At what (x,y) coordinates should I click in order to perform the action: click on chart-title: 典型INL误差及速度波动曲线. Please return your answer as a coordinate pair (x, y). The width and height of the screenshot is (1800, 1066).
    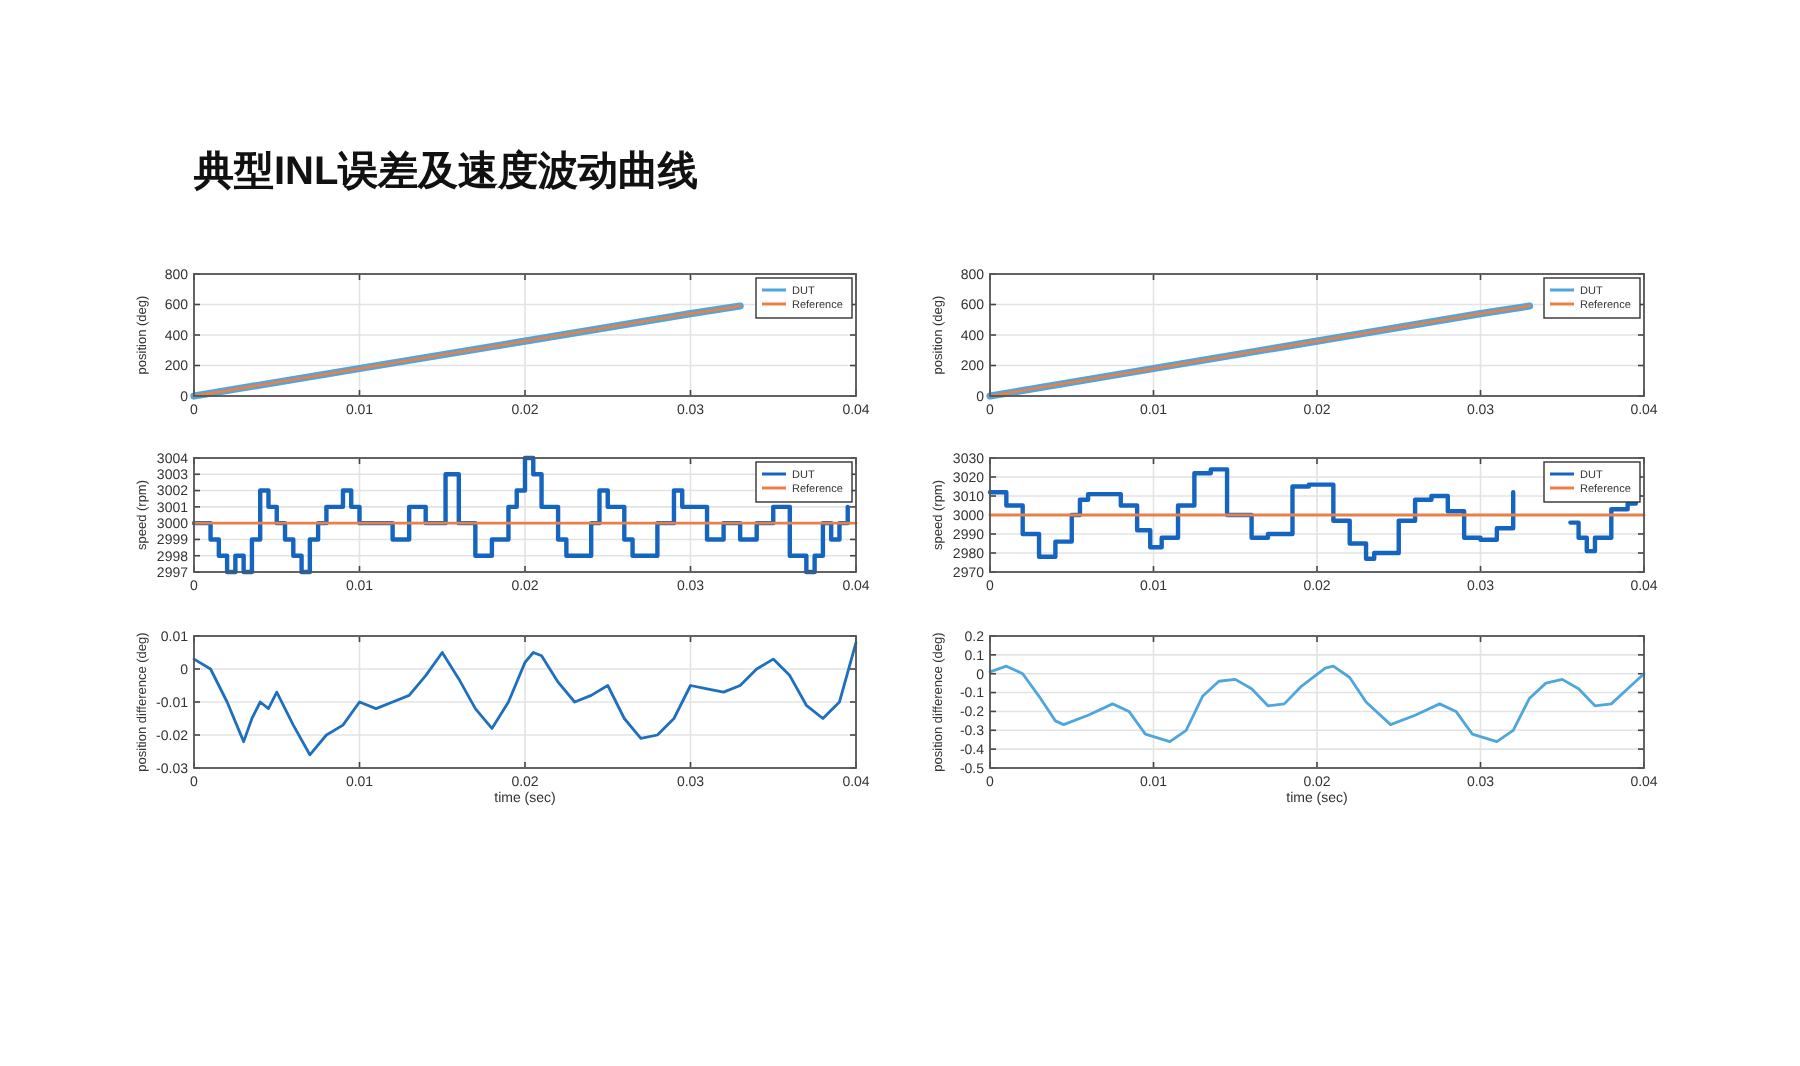
    Looking at the image, I should click on (445, 171).